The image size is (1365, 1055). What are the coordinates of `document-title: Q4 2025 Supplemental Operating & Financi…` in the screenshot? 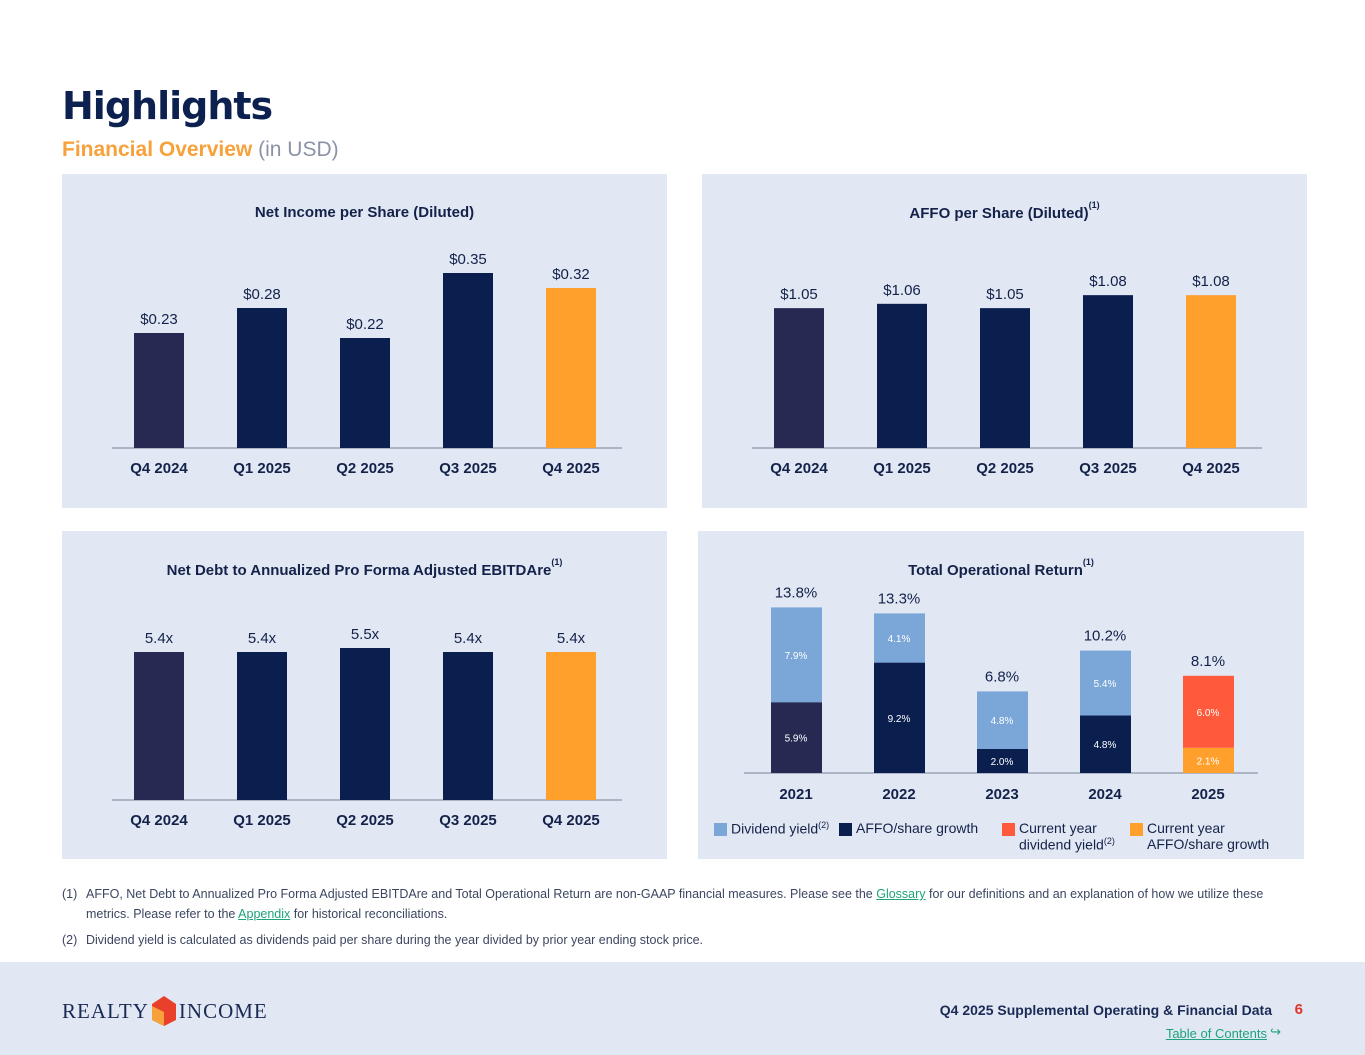 It's located at (1105, 1010).